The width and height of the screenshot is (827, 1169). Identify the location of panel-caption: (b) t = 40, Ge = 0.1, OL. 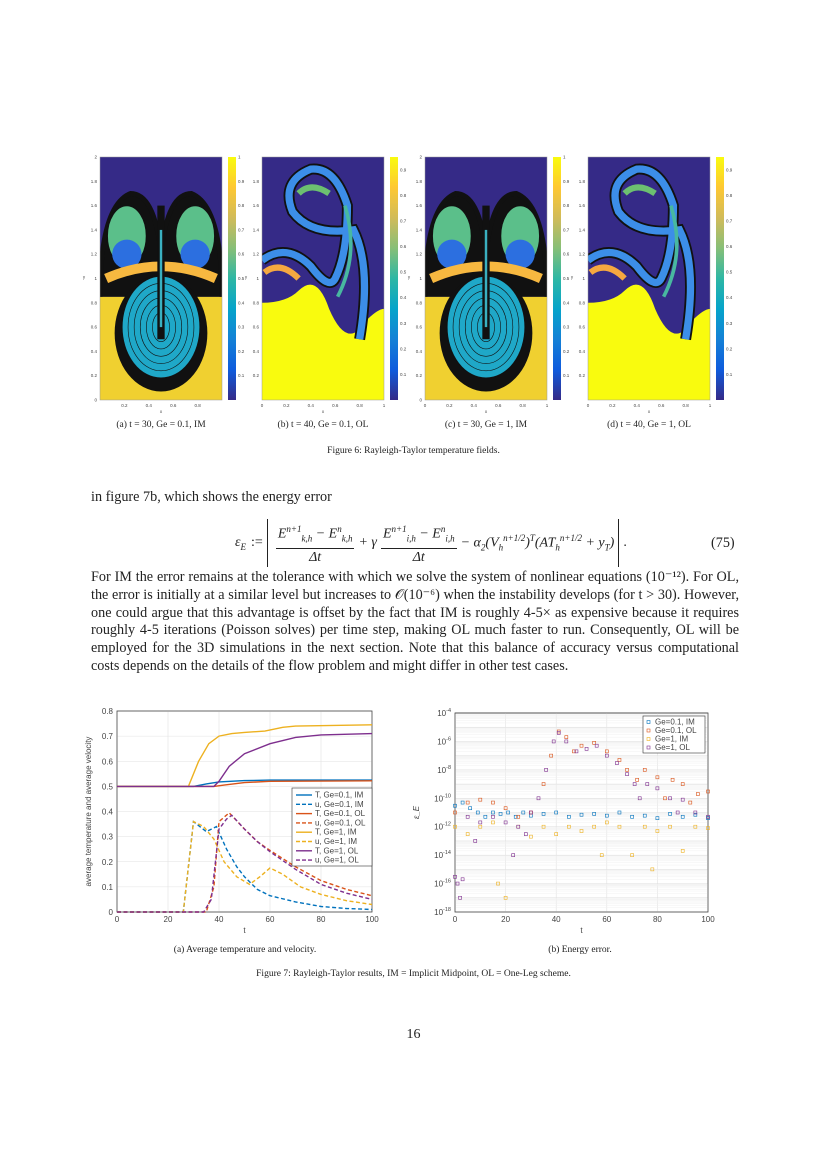
(323, 425).